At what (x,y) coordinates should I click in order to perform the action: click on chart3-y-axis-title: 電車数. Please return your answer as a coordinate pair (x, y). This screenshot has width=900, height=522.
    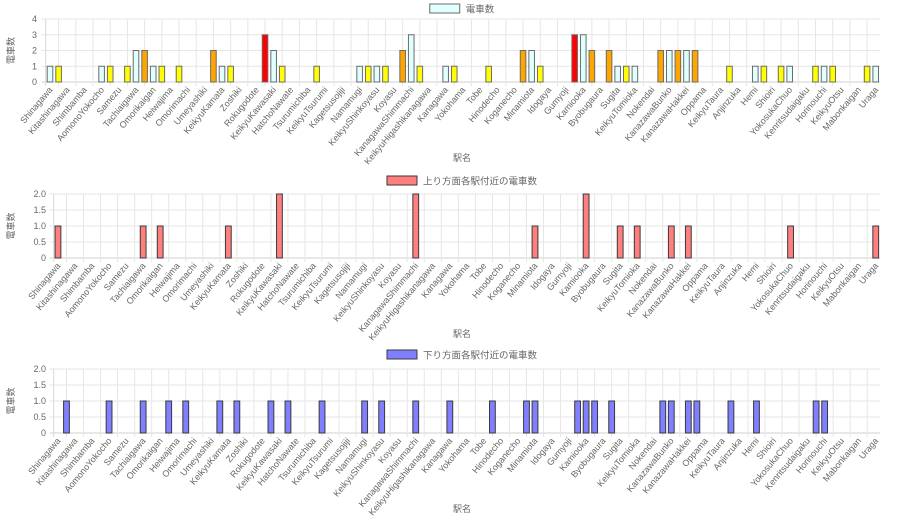
    Looking at the image, I should click on (11, 400).